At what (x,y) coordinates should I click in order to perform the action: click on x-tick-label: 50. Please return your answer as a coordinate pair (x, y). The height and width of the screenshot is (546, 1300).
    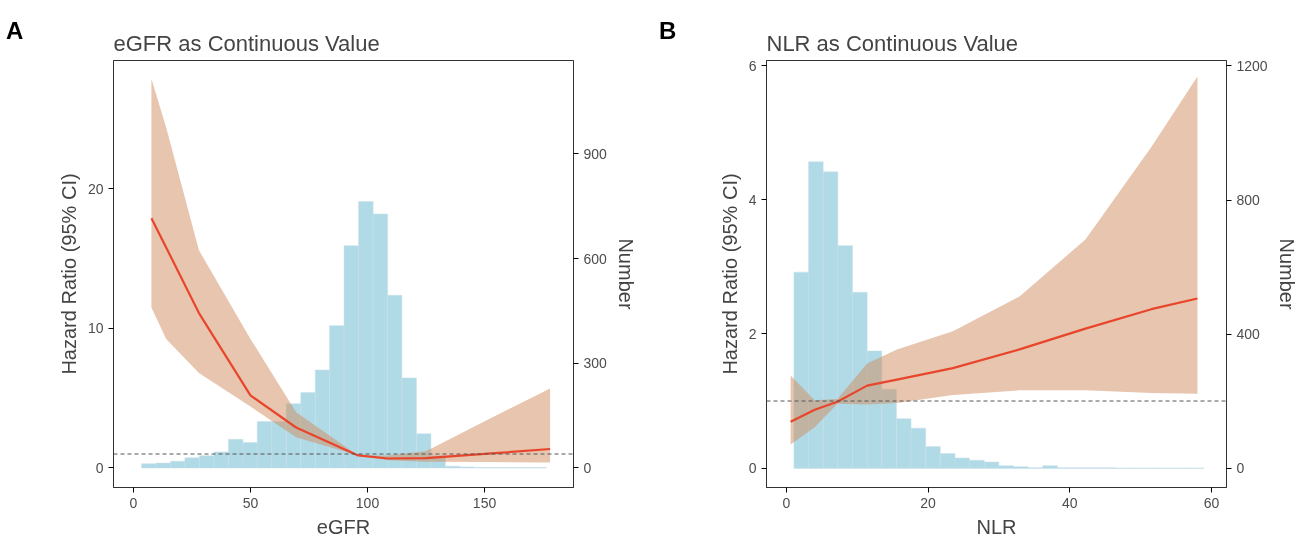
    Looking at the image, I should click on (250, 502).